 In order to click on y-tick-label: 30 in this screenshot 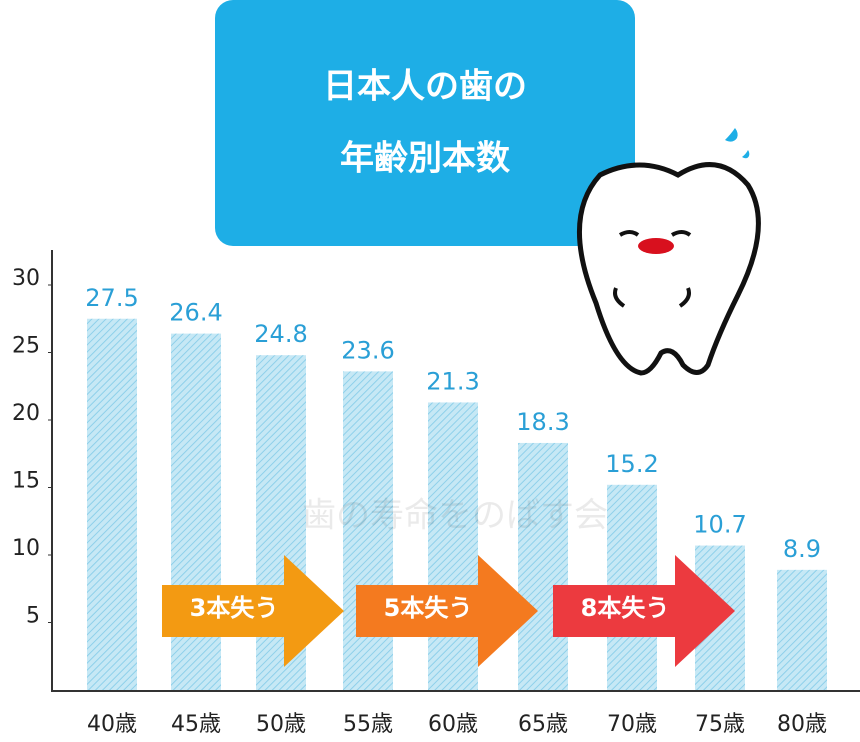, I will do `click(26, 278)`.